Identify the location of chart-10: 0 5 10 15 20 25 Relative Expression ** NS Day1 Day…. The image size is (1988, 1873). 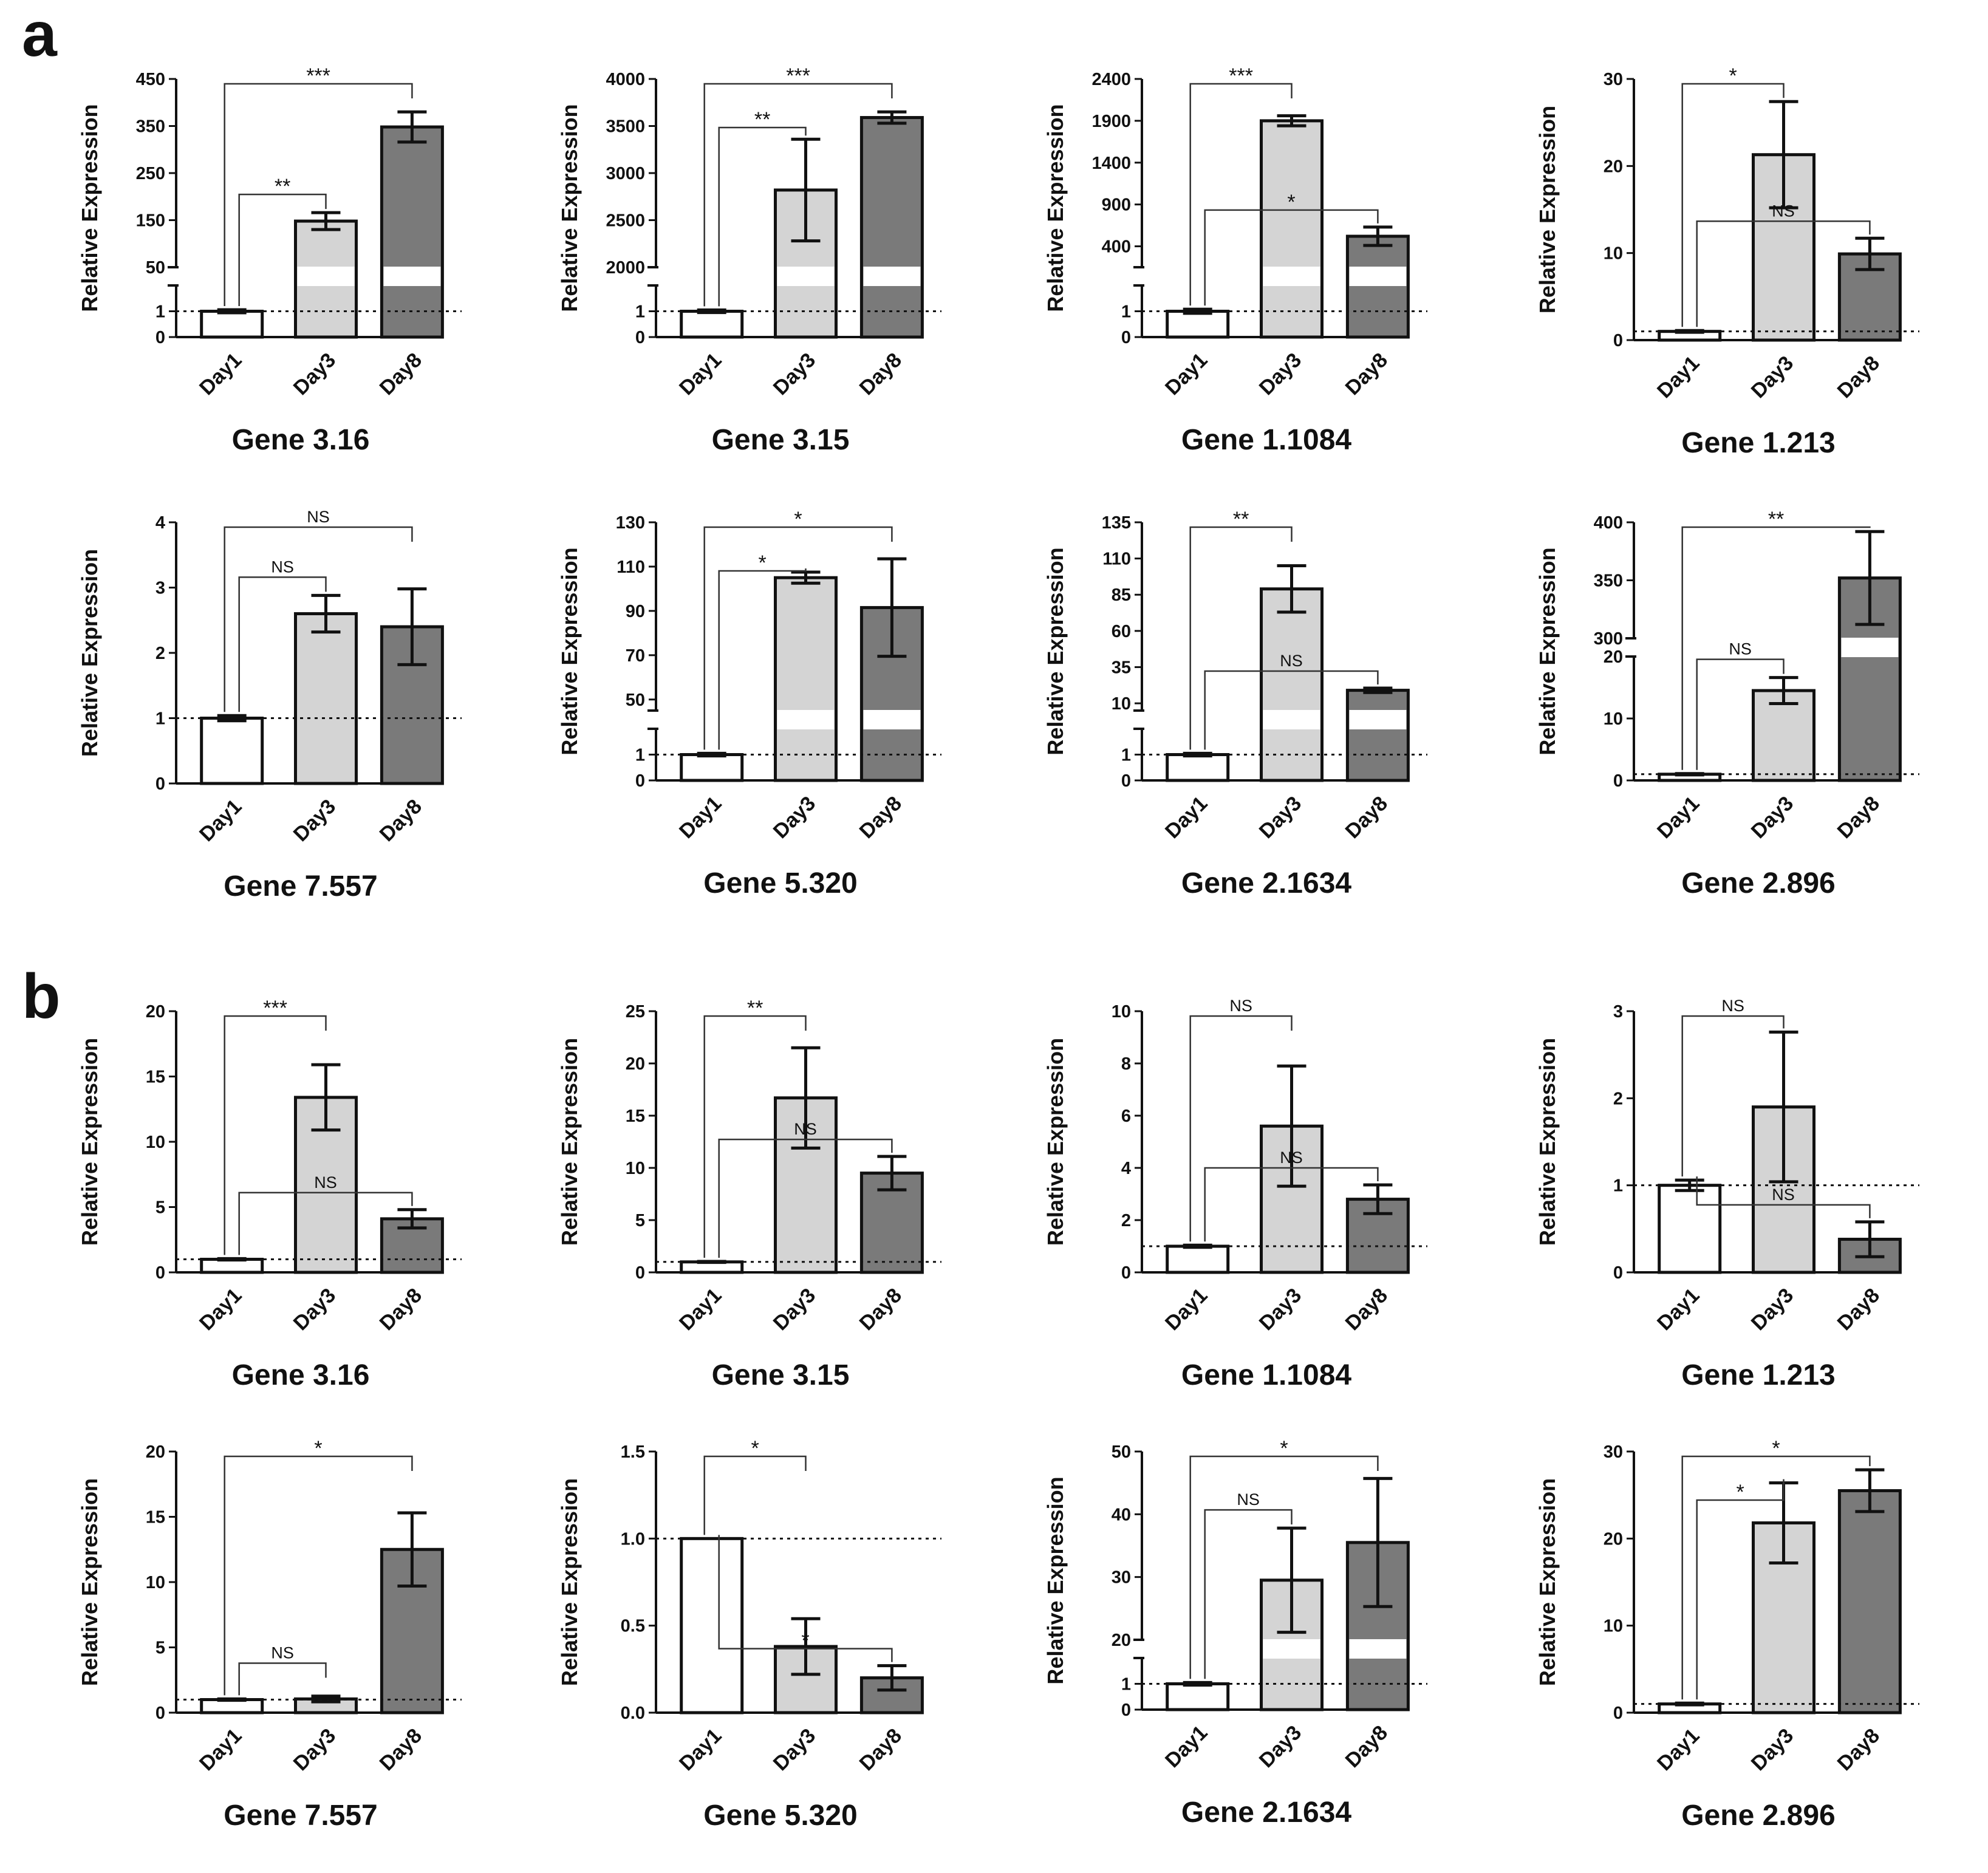
(749, 1194).